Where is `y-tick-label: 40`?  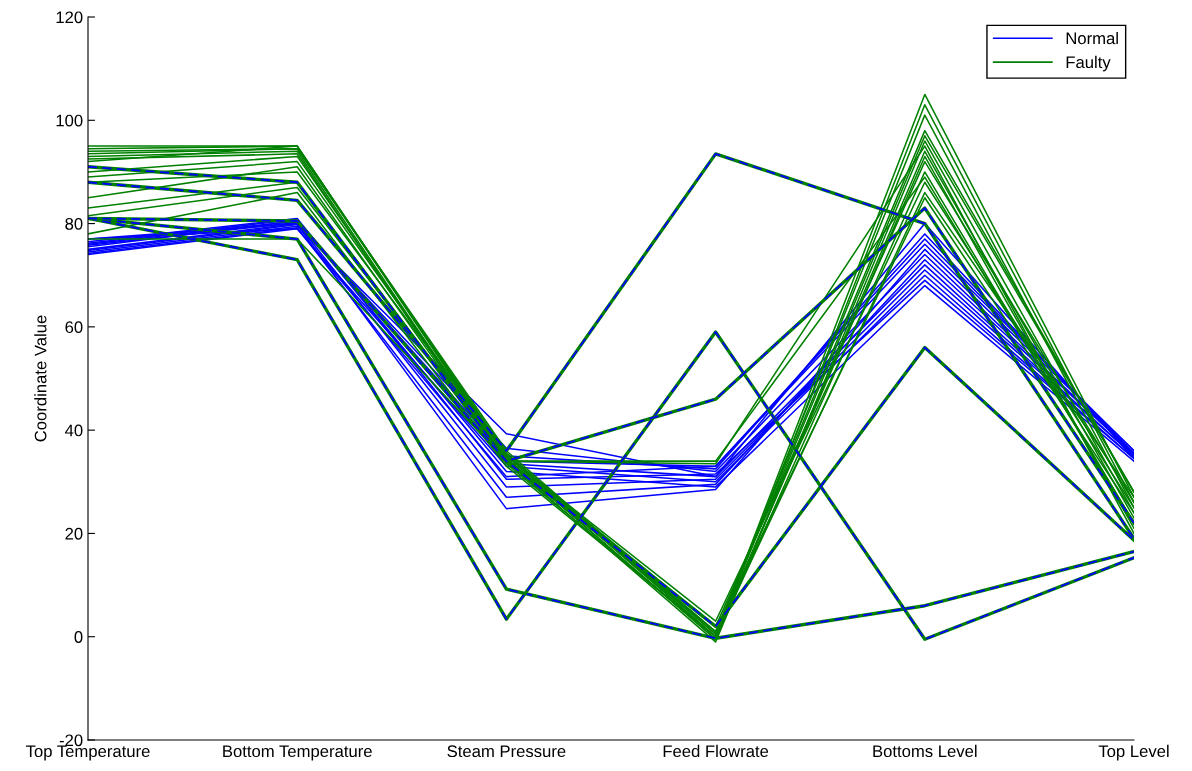
y-tick-label: 40 is located at coordinates (73, 430).